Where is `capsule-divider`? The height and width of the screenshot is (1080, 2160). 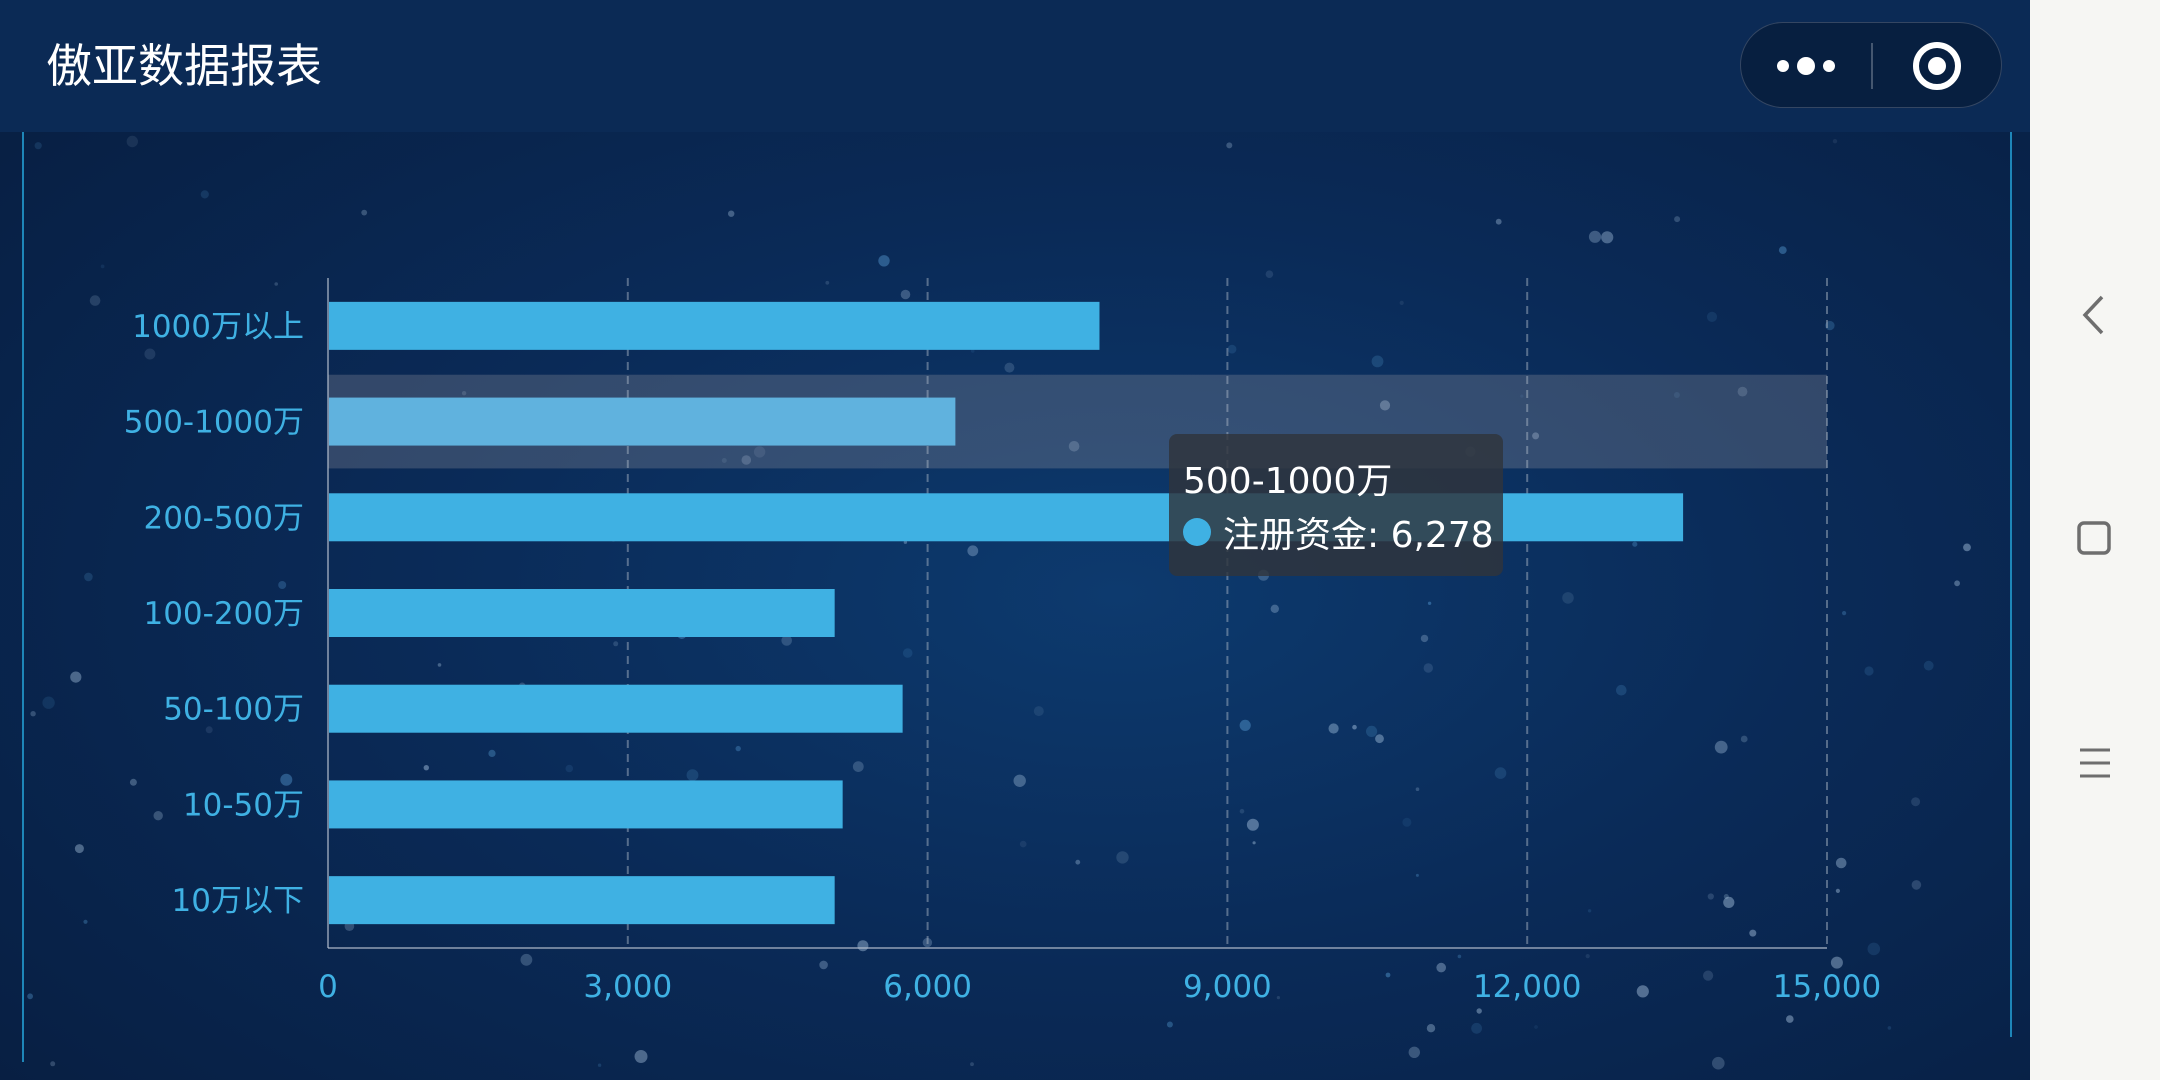
capsule-divider is located at coordinates (1872, 66).